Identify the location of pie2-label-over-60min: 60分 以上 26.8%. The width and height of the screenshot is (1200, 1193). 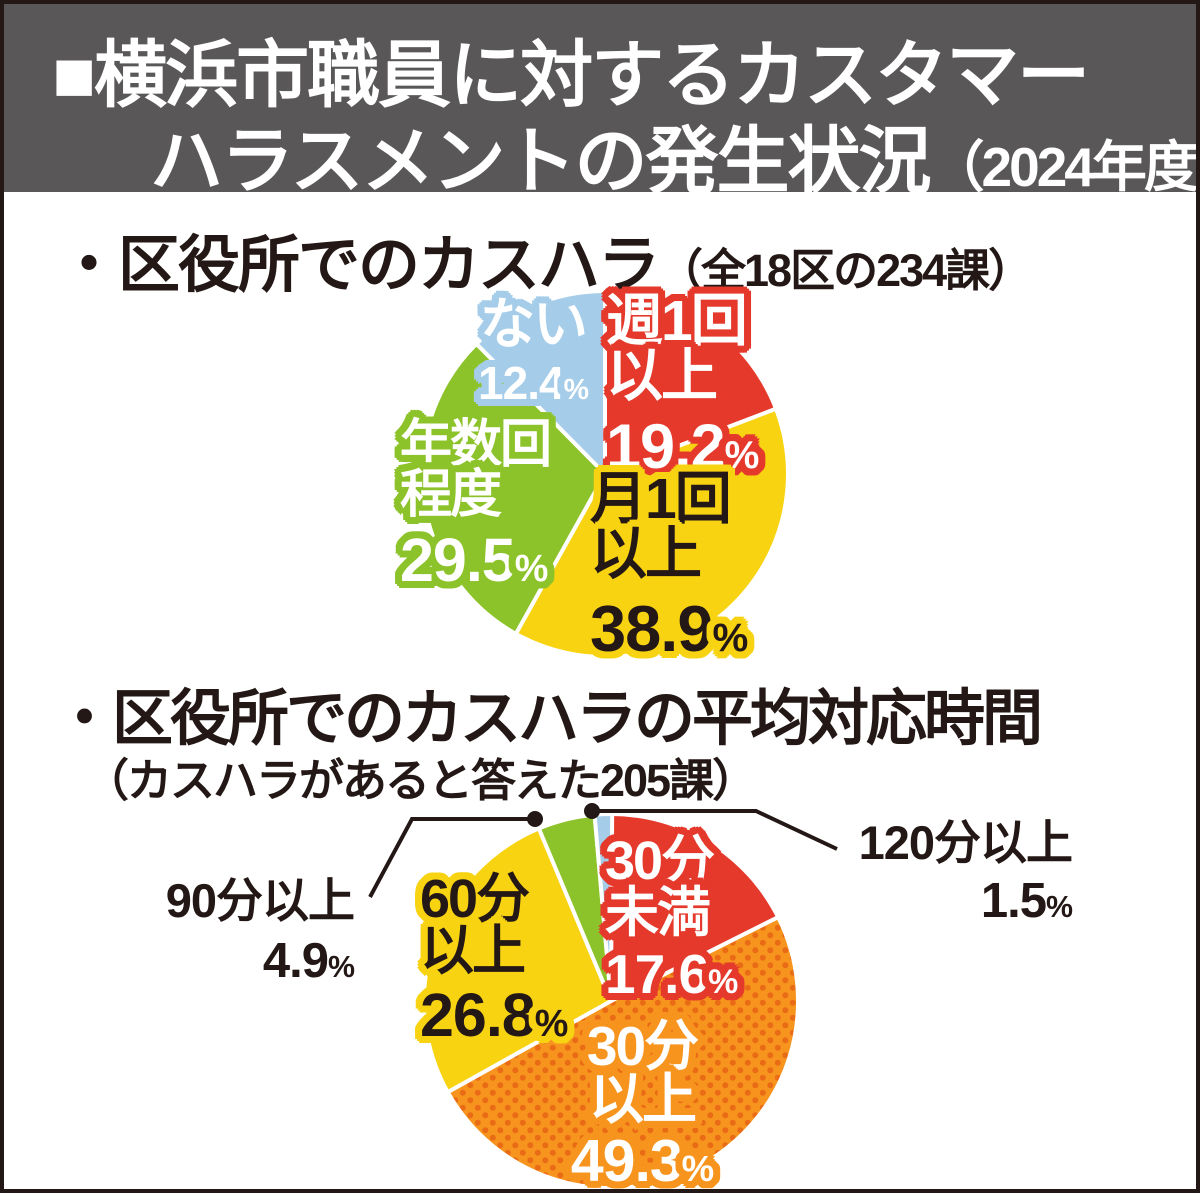
(494, 957).